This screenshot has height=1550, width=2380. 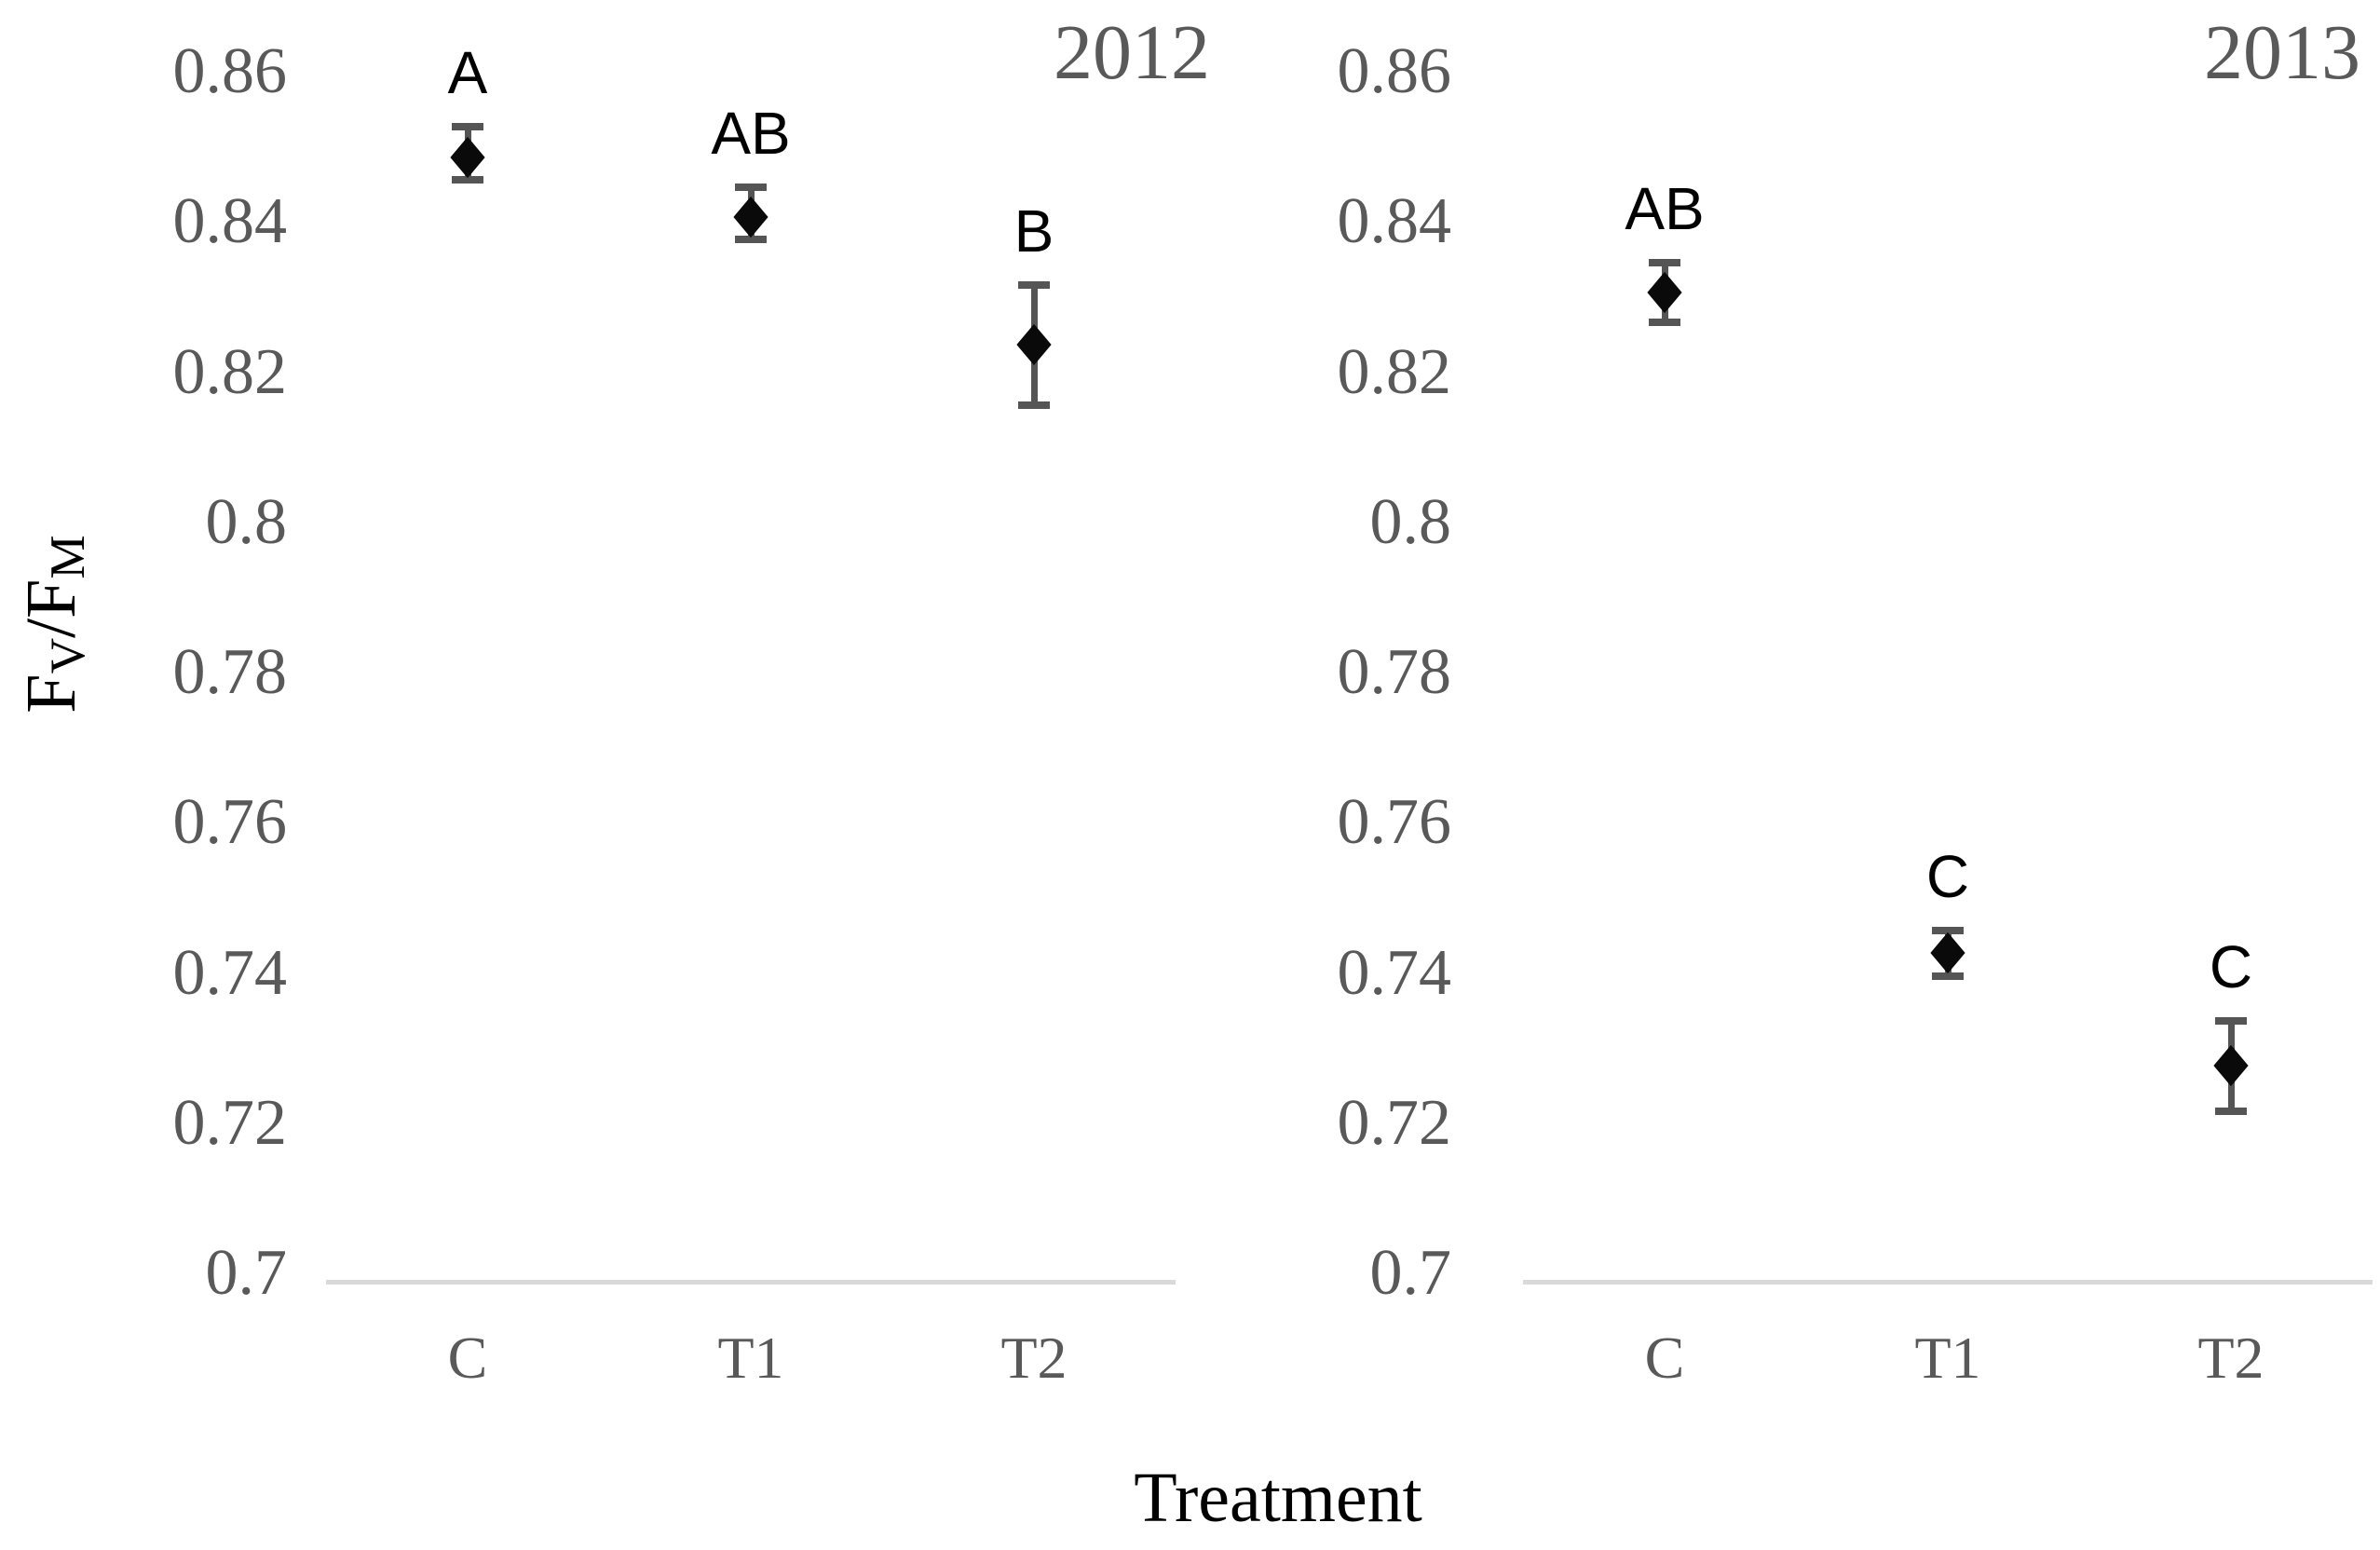 I want to click on panel-year-label: 2012, so click(x=1132, y=52).